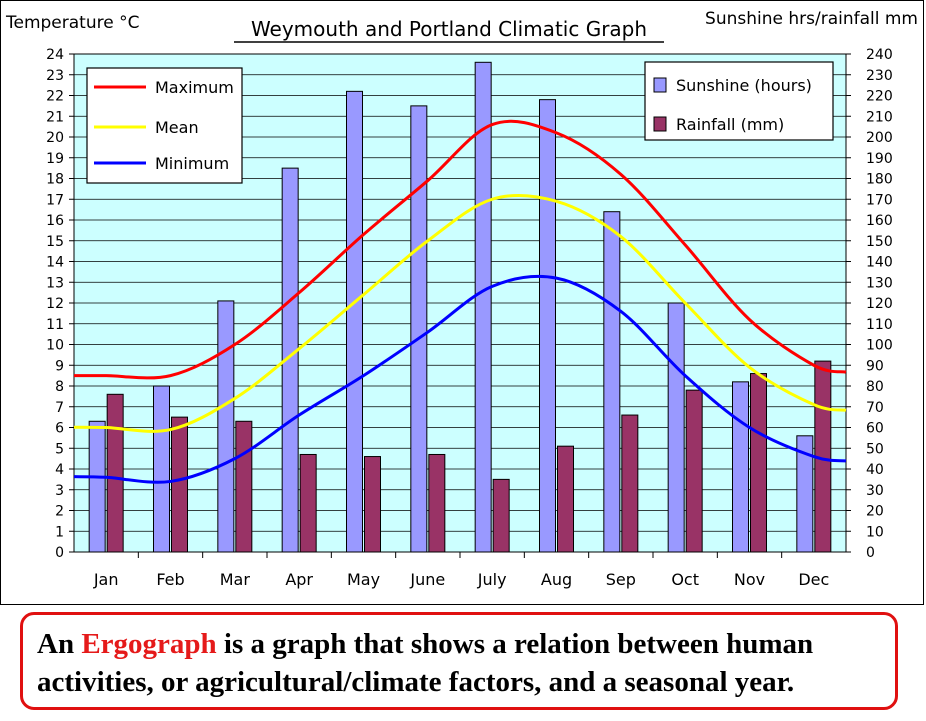 The width and height of the screenshot is (926, 721). I want to click on left-tick-label: 16, so click(55, 221).